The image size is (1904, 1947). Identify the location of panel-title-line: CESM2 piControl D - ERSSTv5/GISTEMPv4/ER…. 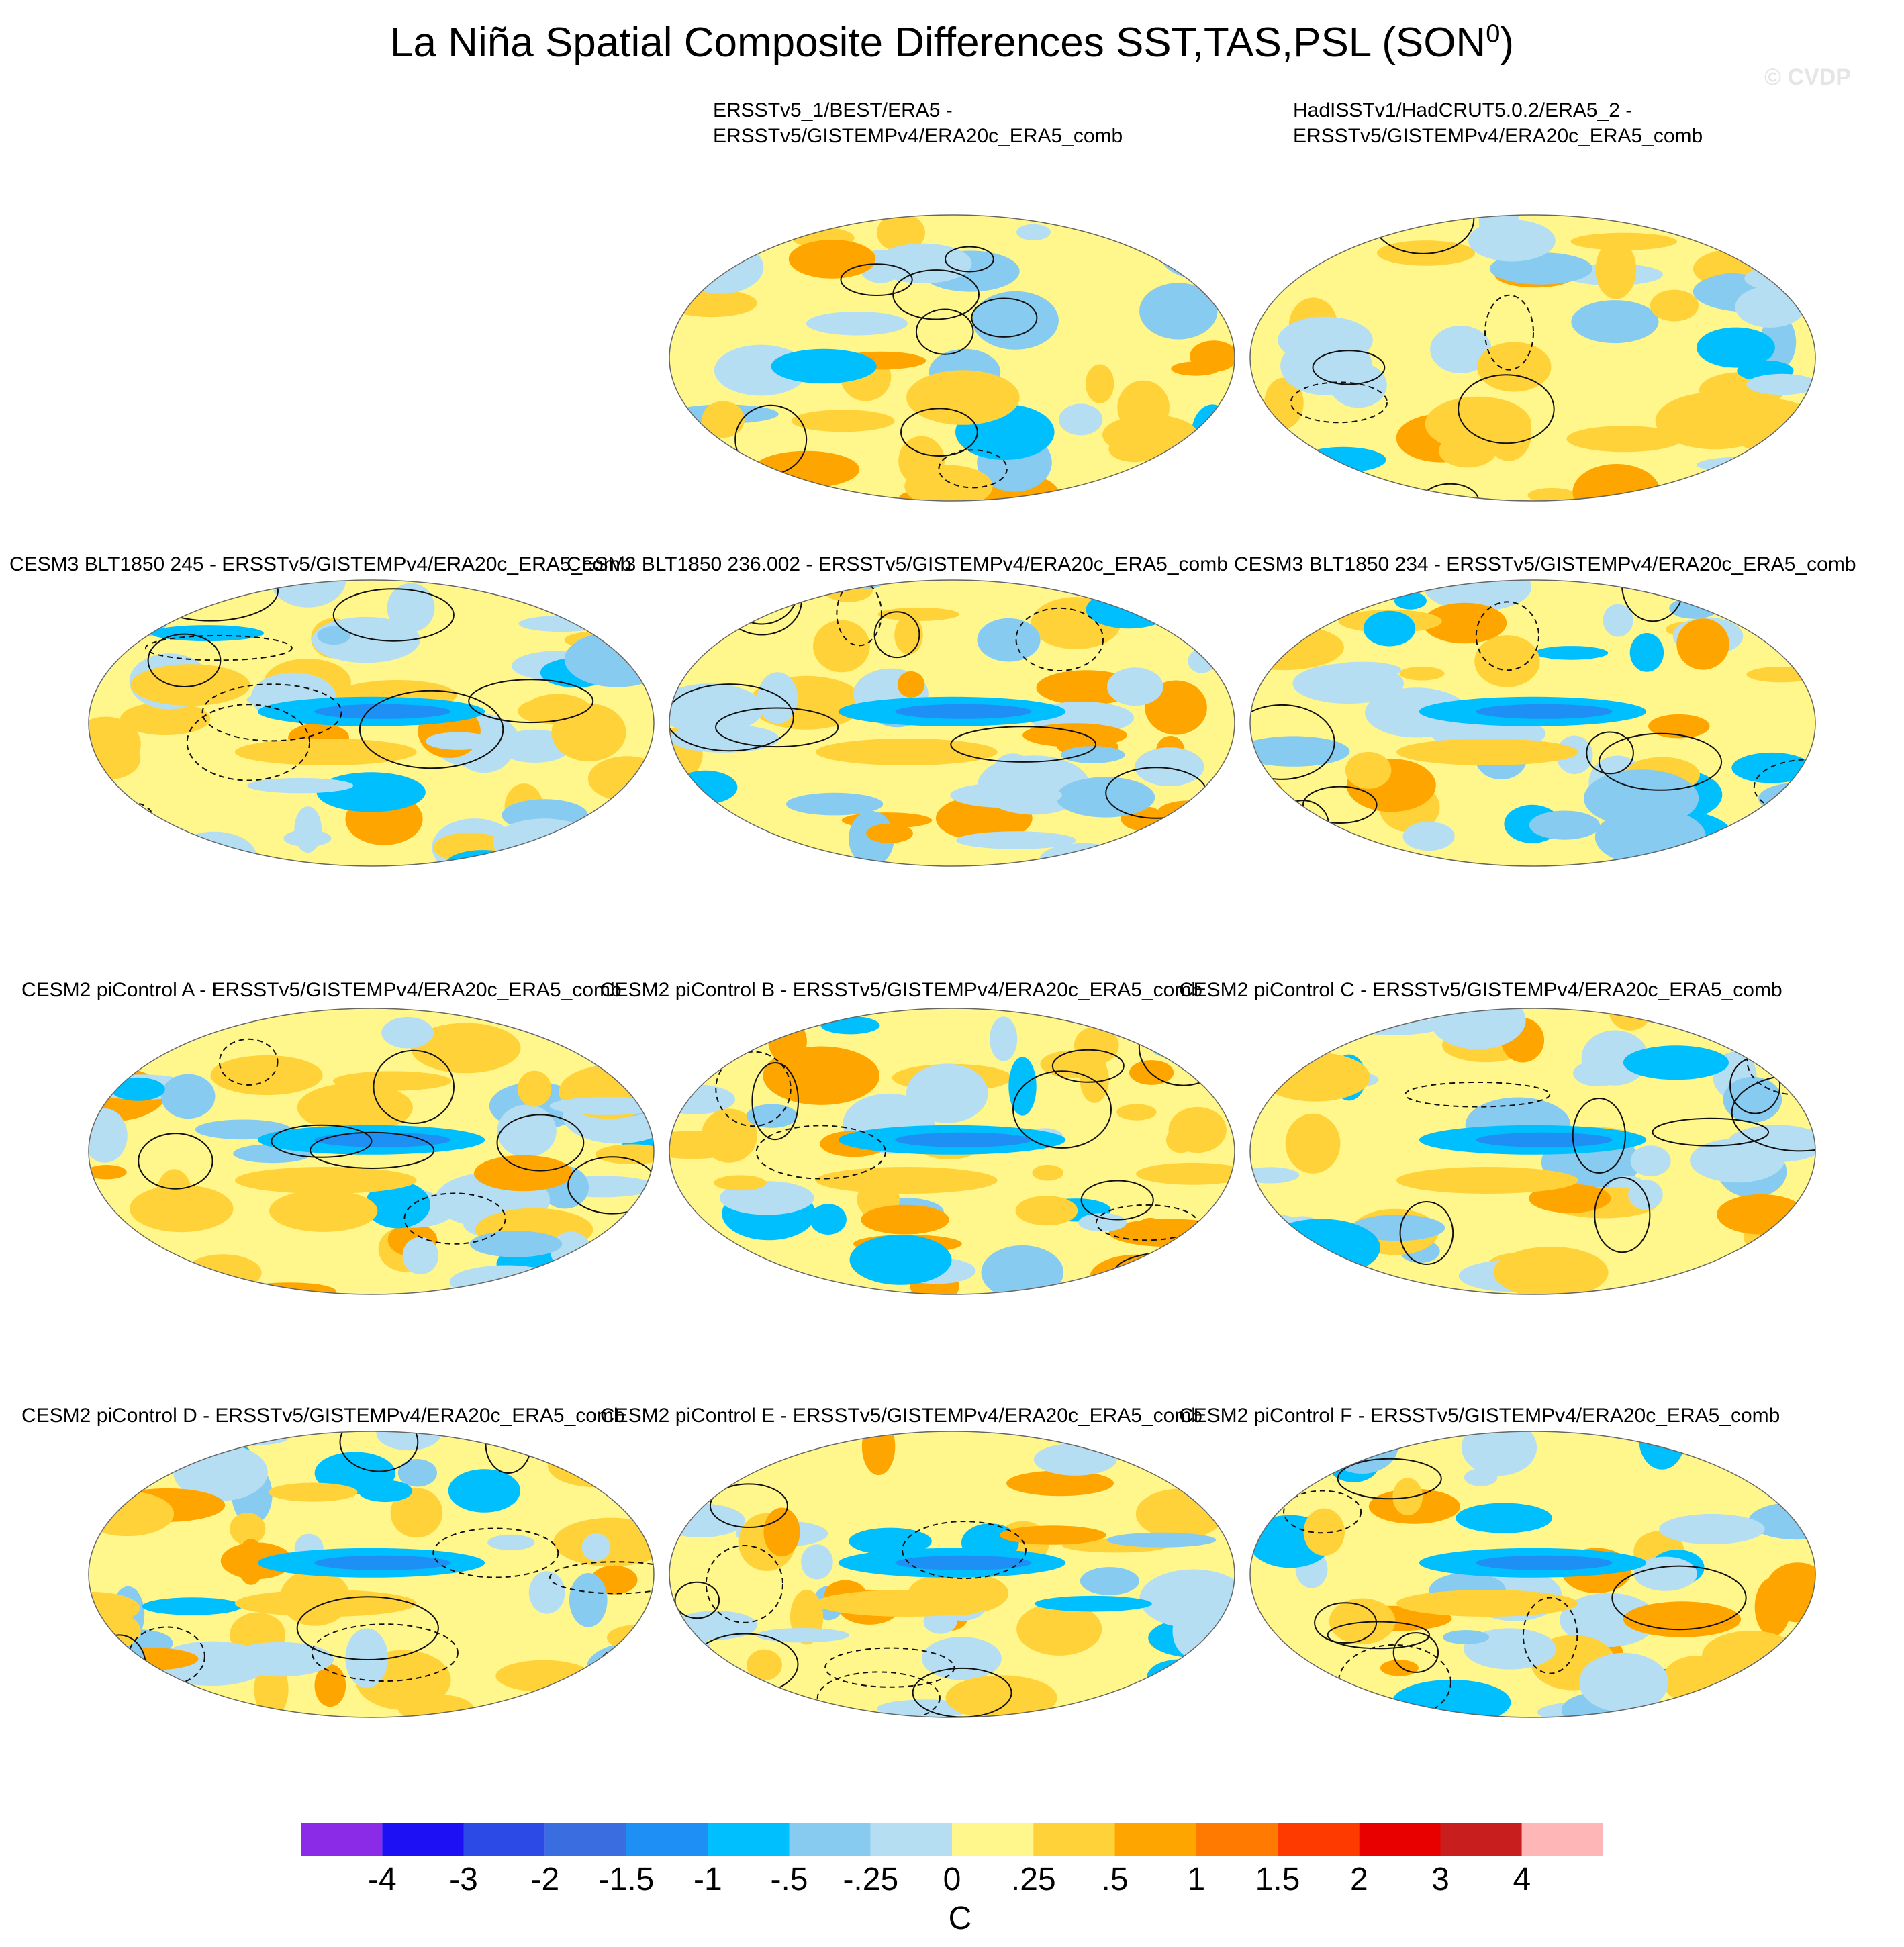
(323, 1416).